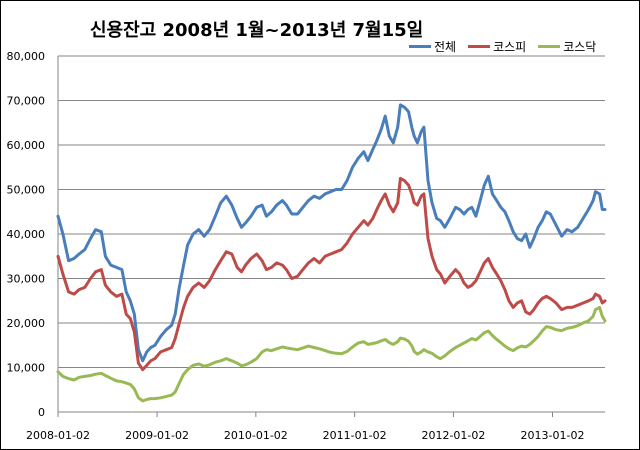 The width and height of the screenshot is (640, 450). What do you see at coordinates (553, 435) in the screenshot?
I see `x-tick-label: 2013-01-02` at bounding box center [553, 435].